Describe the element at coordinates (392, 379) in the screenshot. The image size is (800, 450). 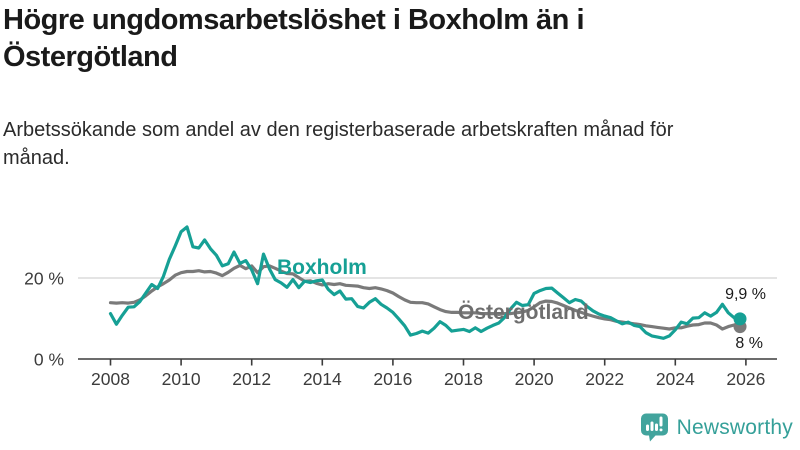
I see `x-axis-label-2016: 2016` at that location.